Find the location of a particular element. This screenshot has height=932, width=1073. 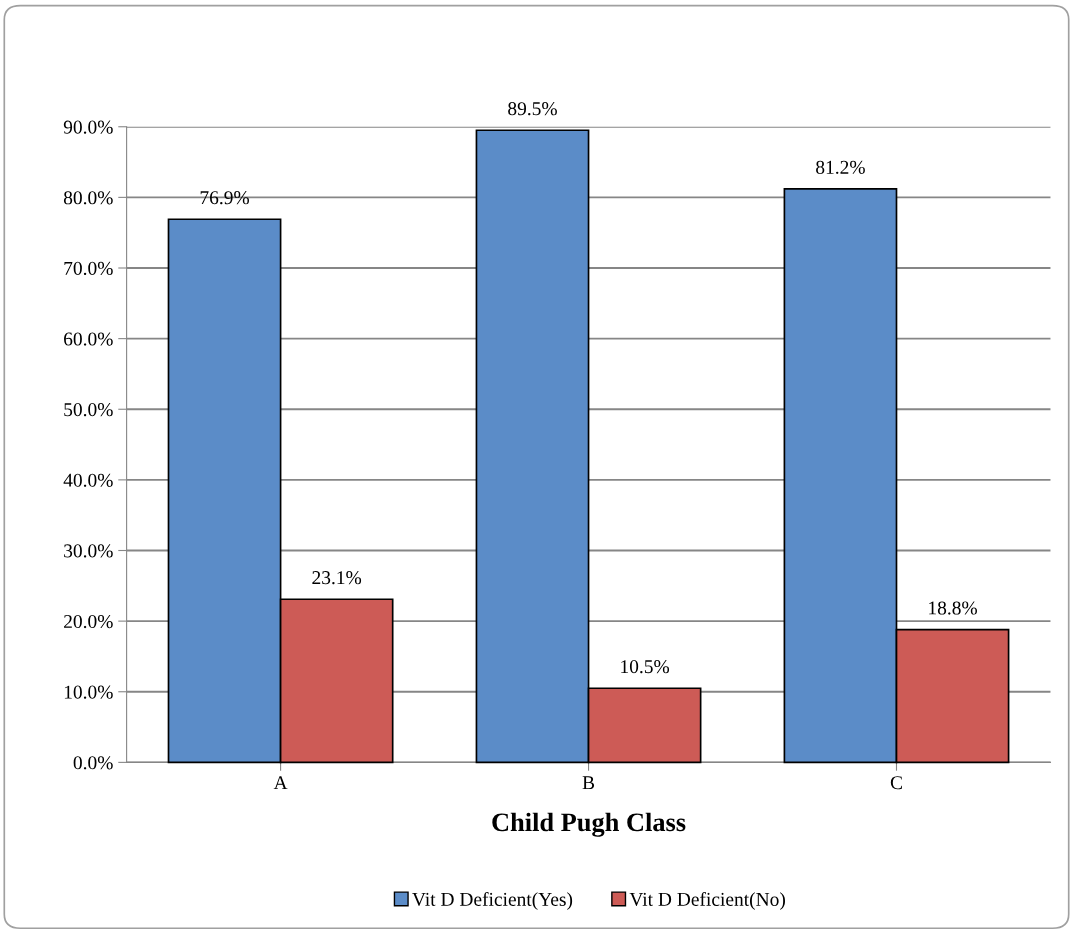

y-tick-label: 50.0% is located at coordinates (88, 410).